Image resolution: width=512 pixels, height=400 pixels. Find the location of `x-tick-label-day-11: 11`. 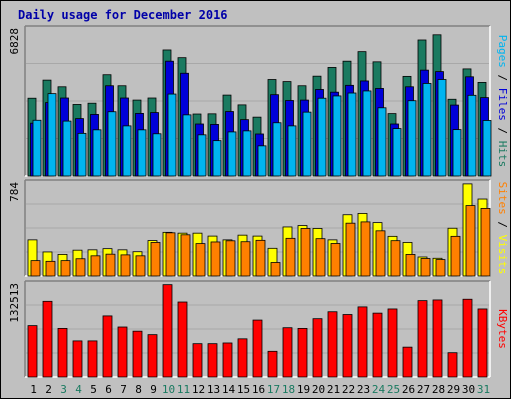

x-tick-label-day-11: 11 is located at coordinates (183, 389).